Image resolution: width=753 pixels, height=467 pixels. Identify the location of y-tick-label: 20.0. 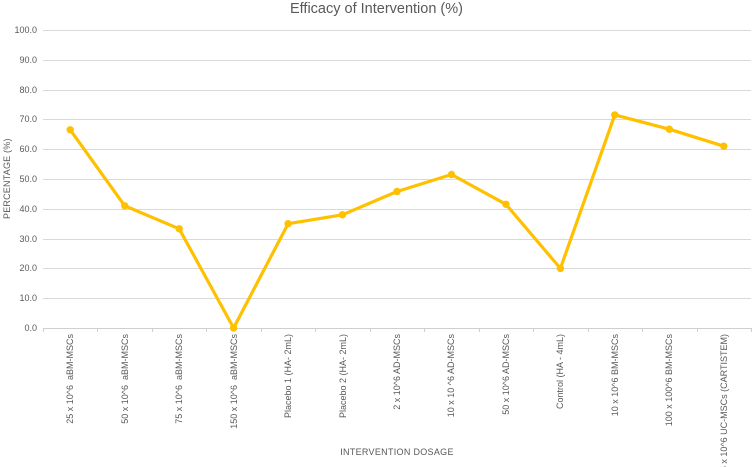
(28, 268).